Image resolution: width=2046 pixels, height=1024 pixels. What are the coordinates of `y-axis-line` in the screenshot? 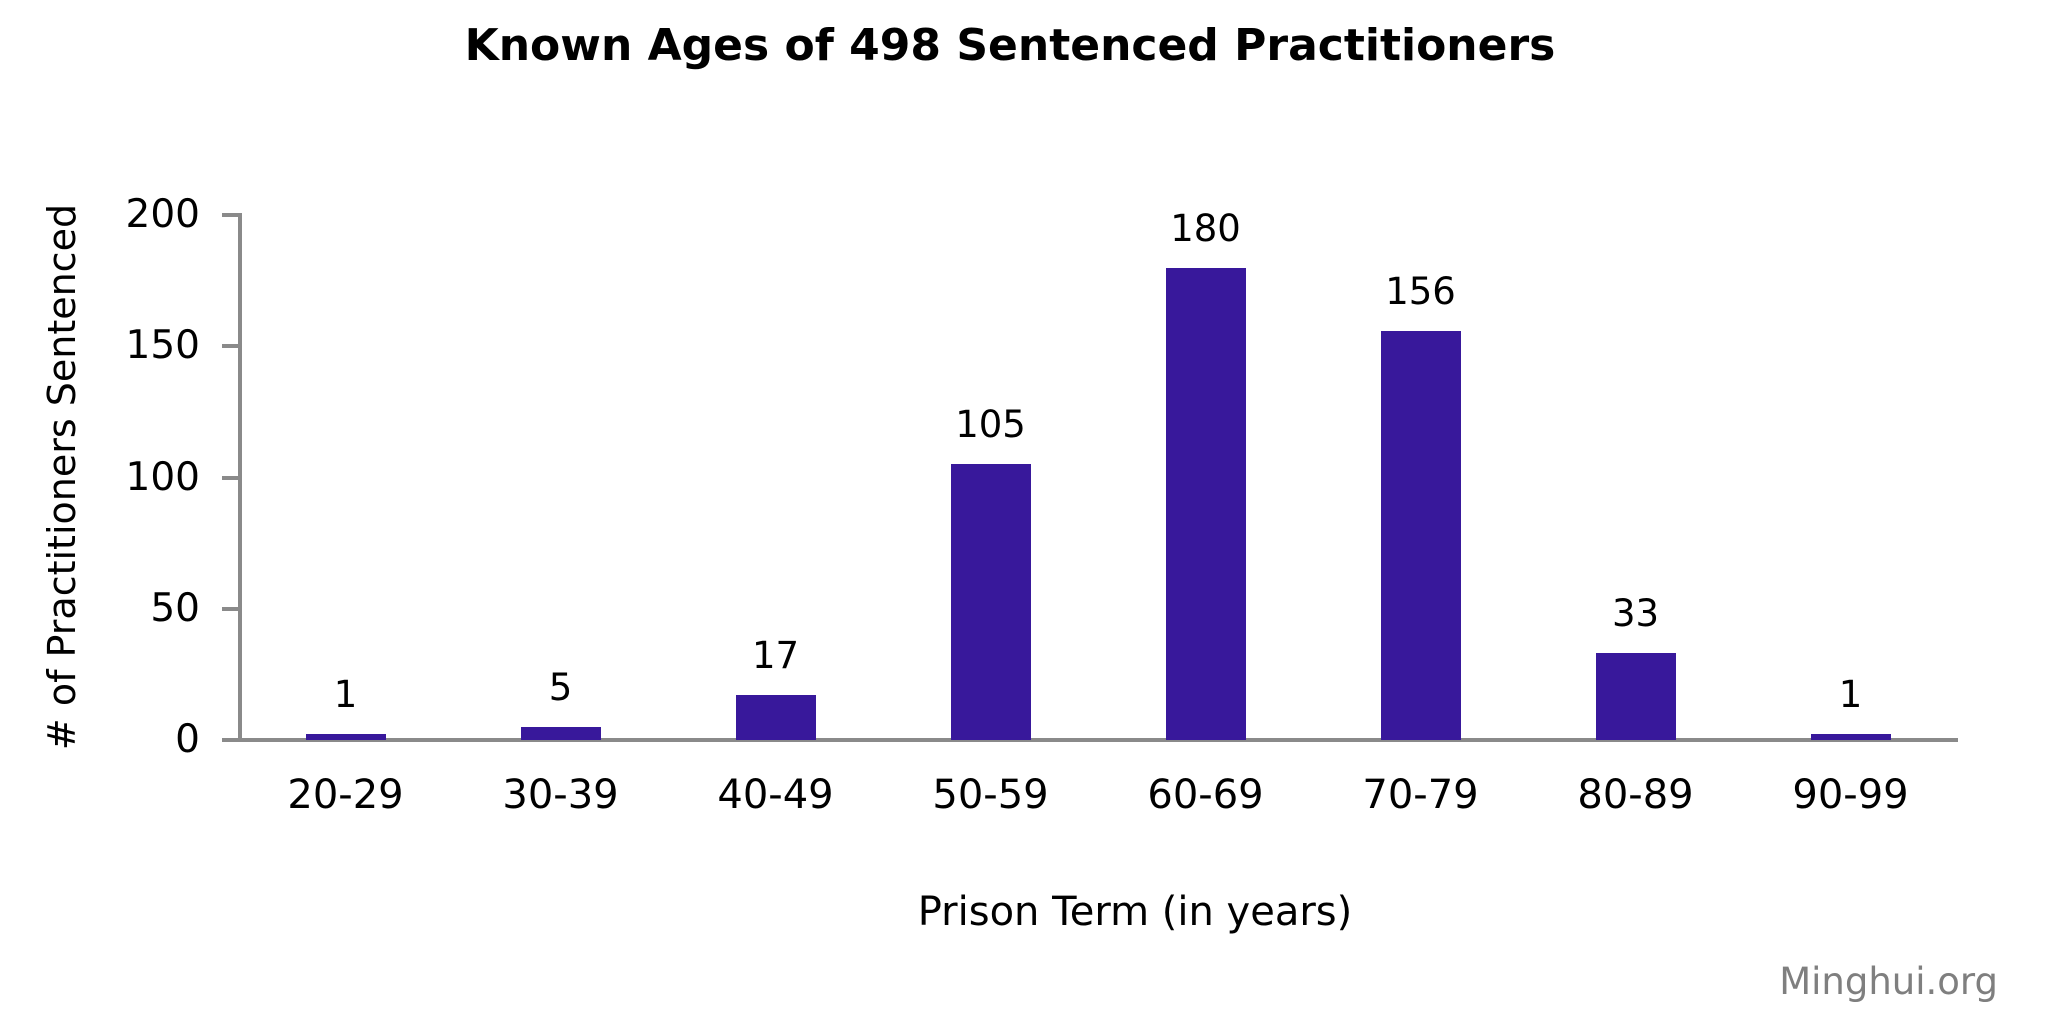 It's located at (240, 477).